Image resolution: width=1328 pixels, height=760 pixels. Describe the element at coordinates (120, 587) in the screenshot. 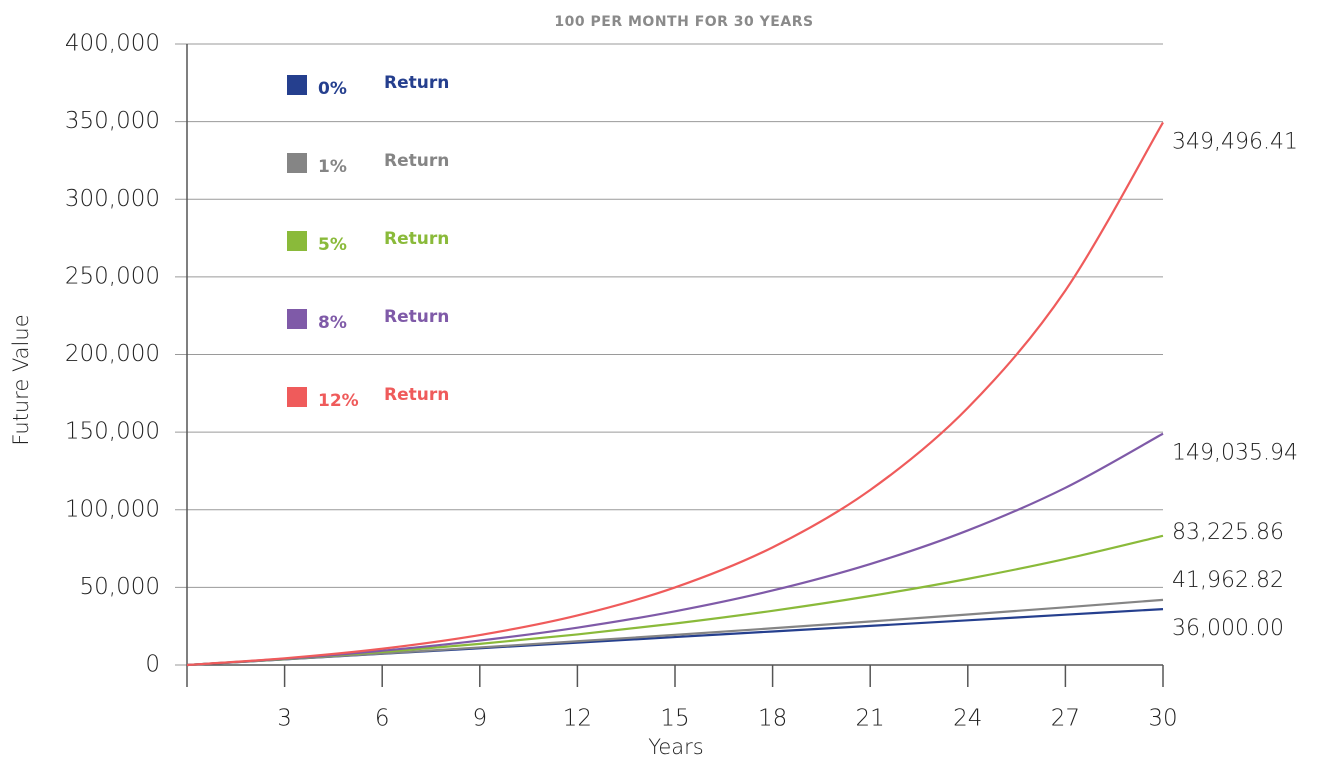

I see `y-tick-label: 50,000` at that location.